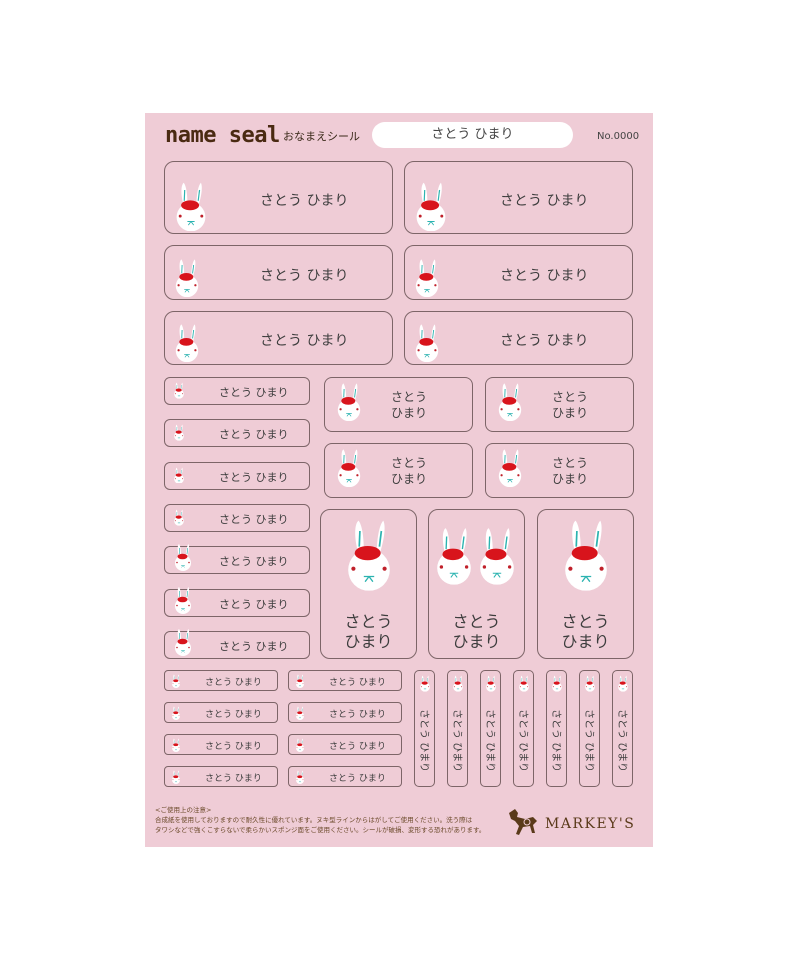  Describe the element at coordinates (590, 824) in the screenshot. I see `brand-name: MARKEY'S` at that location.